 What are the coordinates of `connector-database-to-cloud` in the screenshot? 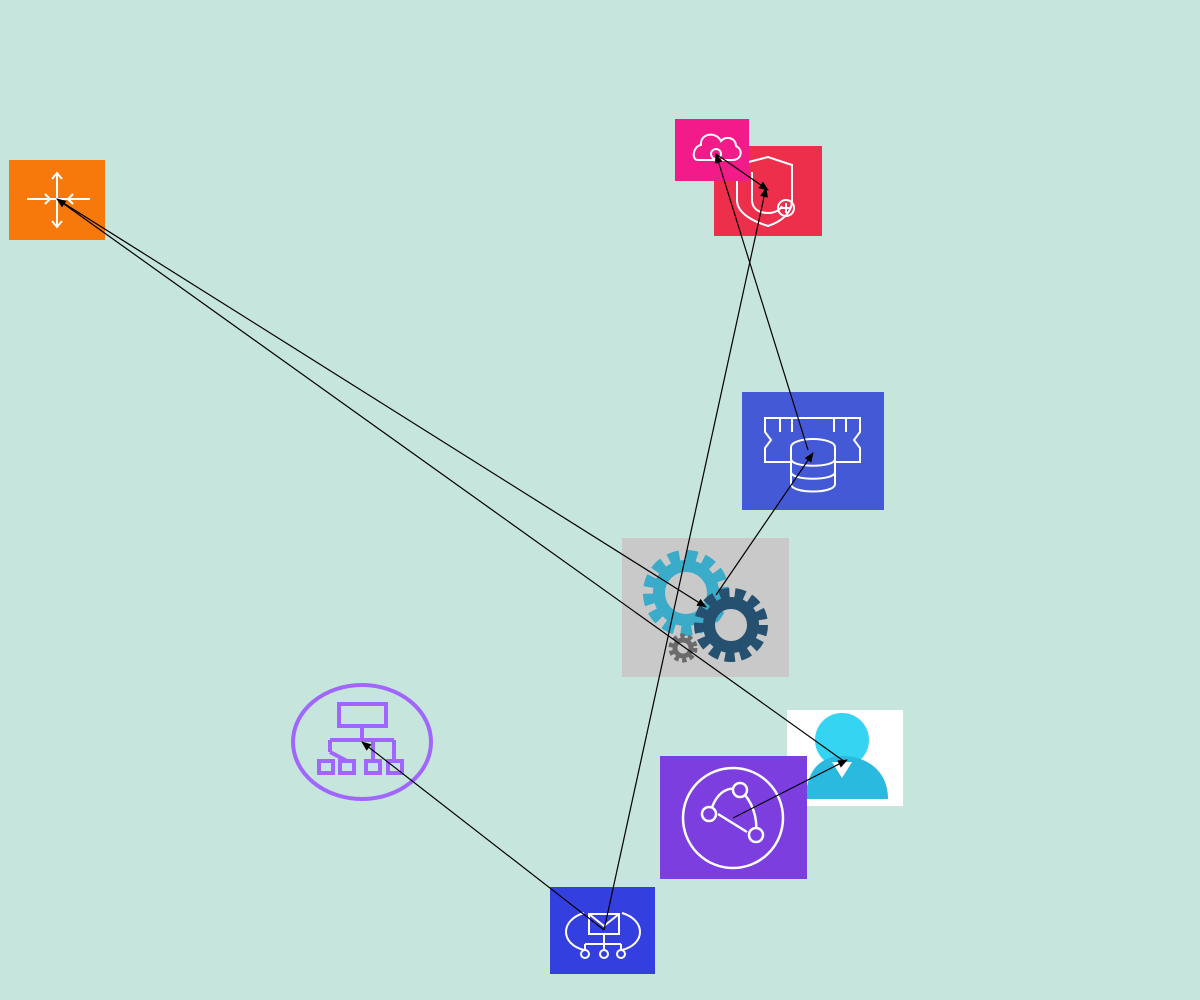 It's located at (761, 302).